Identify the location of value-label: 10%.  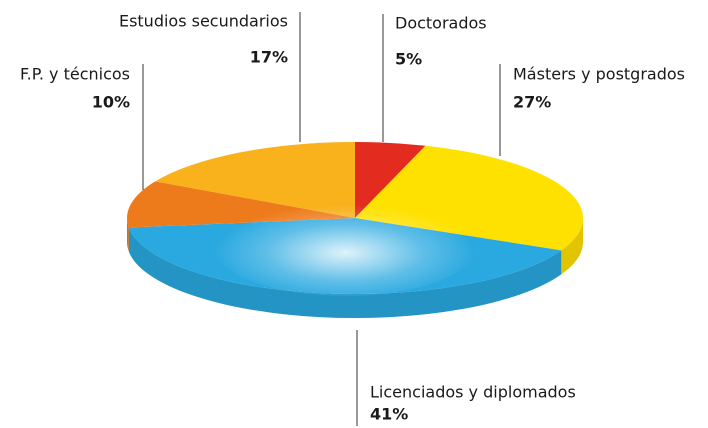
(111, 102).